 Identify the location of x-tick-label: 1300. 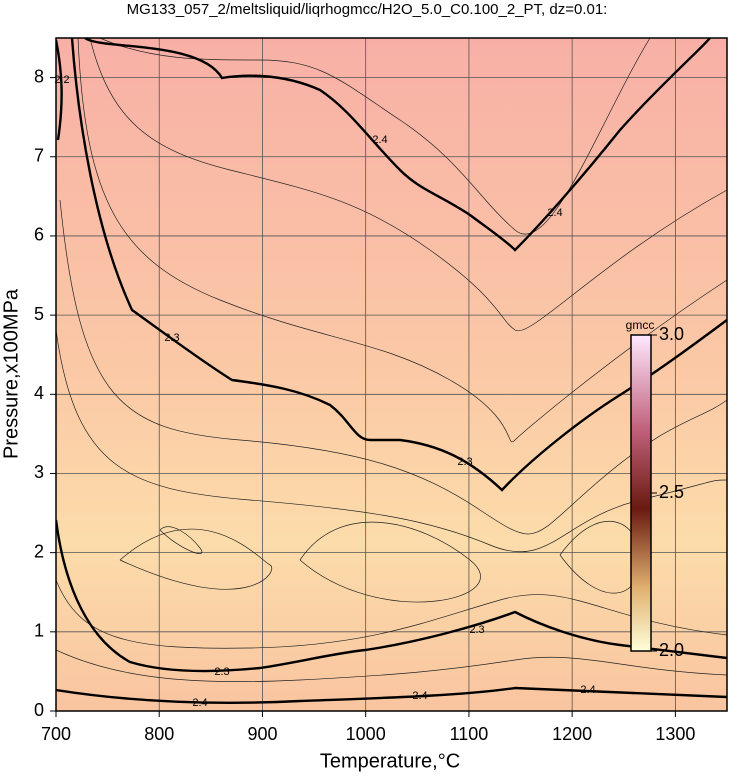
(675, 734).